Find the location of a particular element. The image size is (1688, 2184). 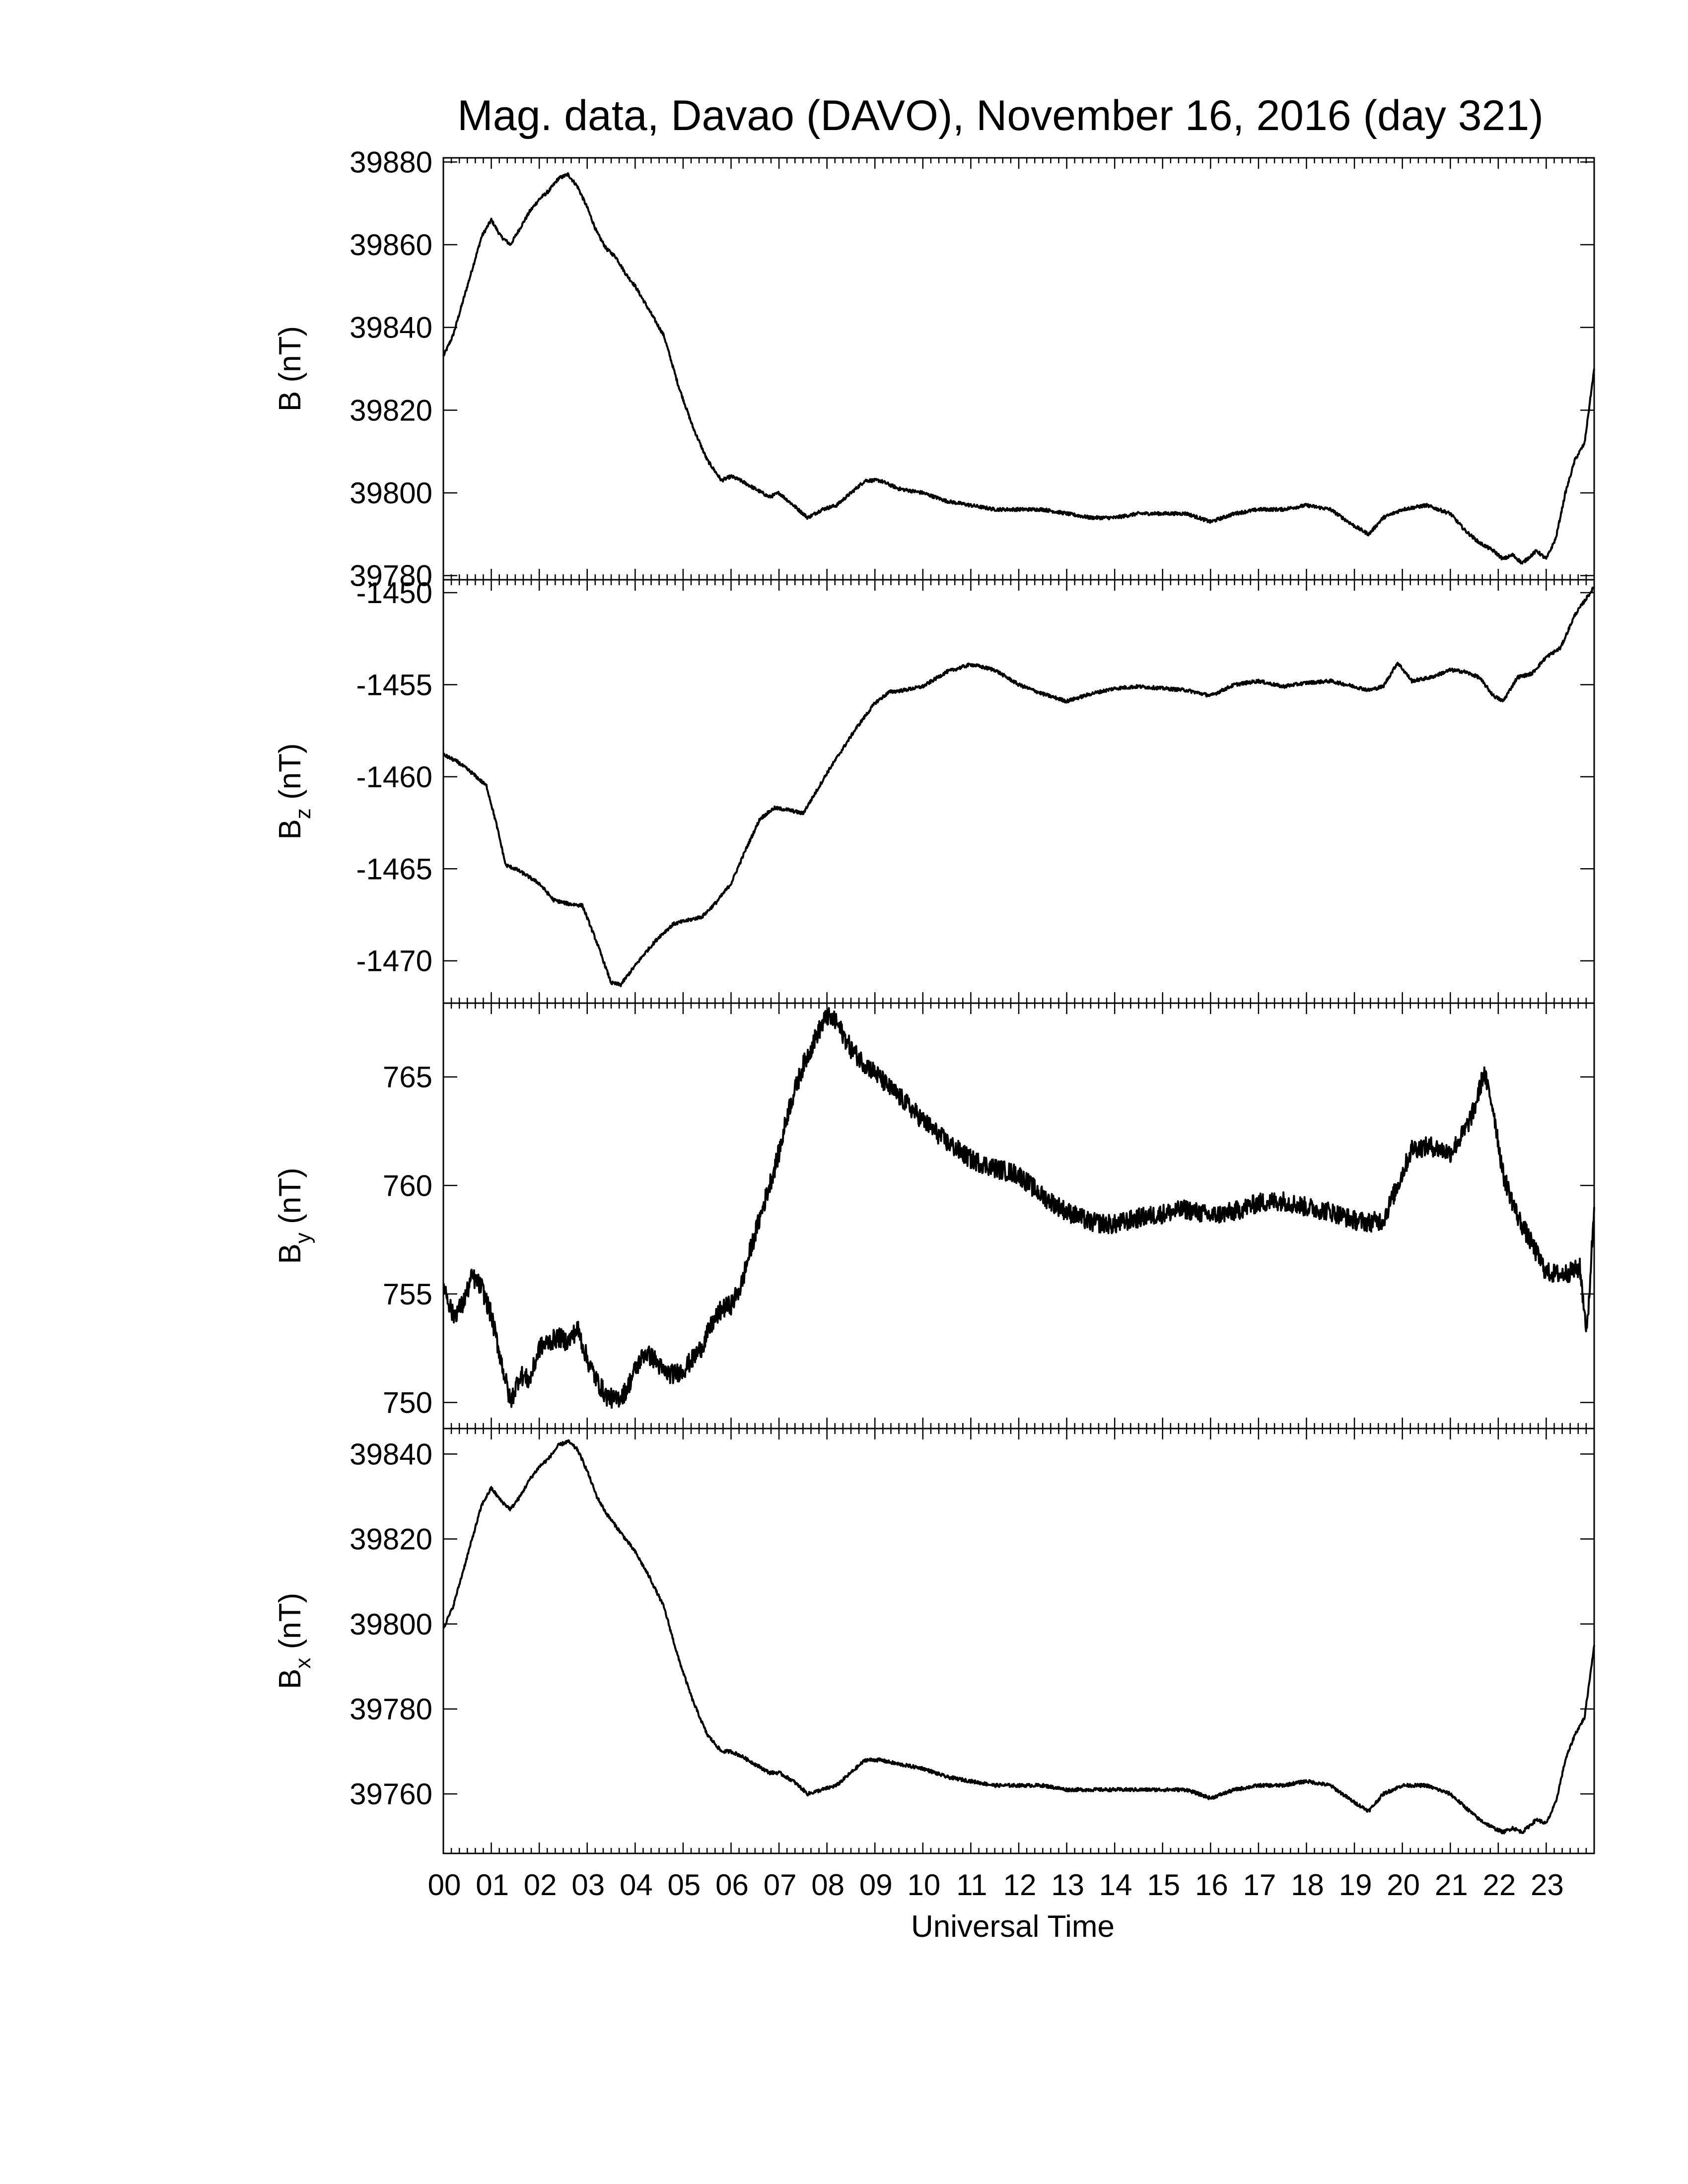

y-ticks-by: 750 755 760 765 is located at coordinates (988, 1240).